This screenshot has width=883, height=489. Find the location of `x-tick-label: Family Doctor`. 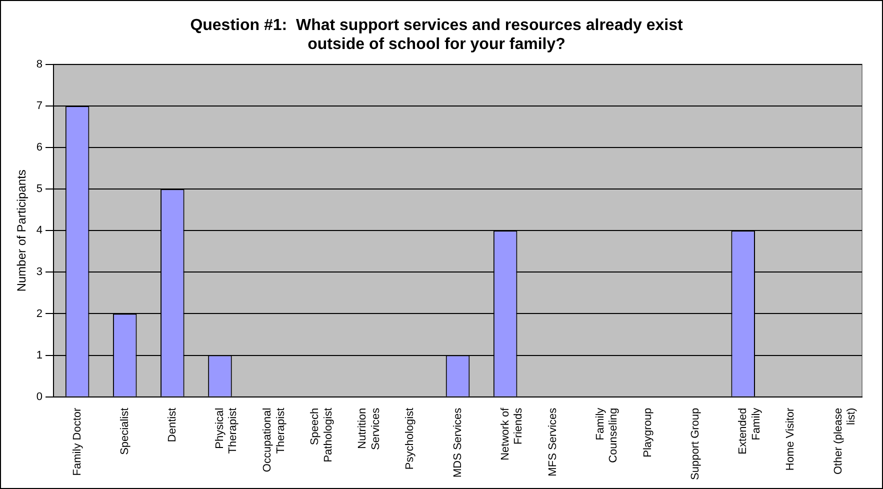

x-tick-label: Family Doctor is located at coordinates (77, 442).